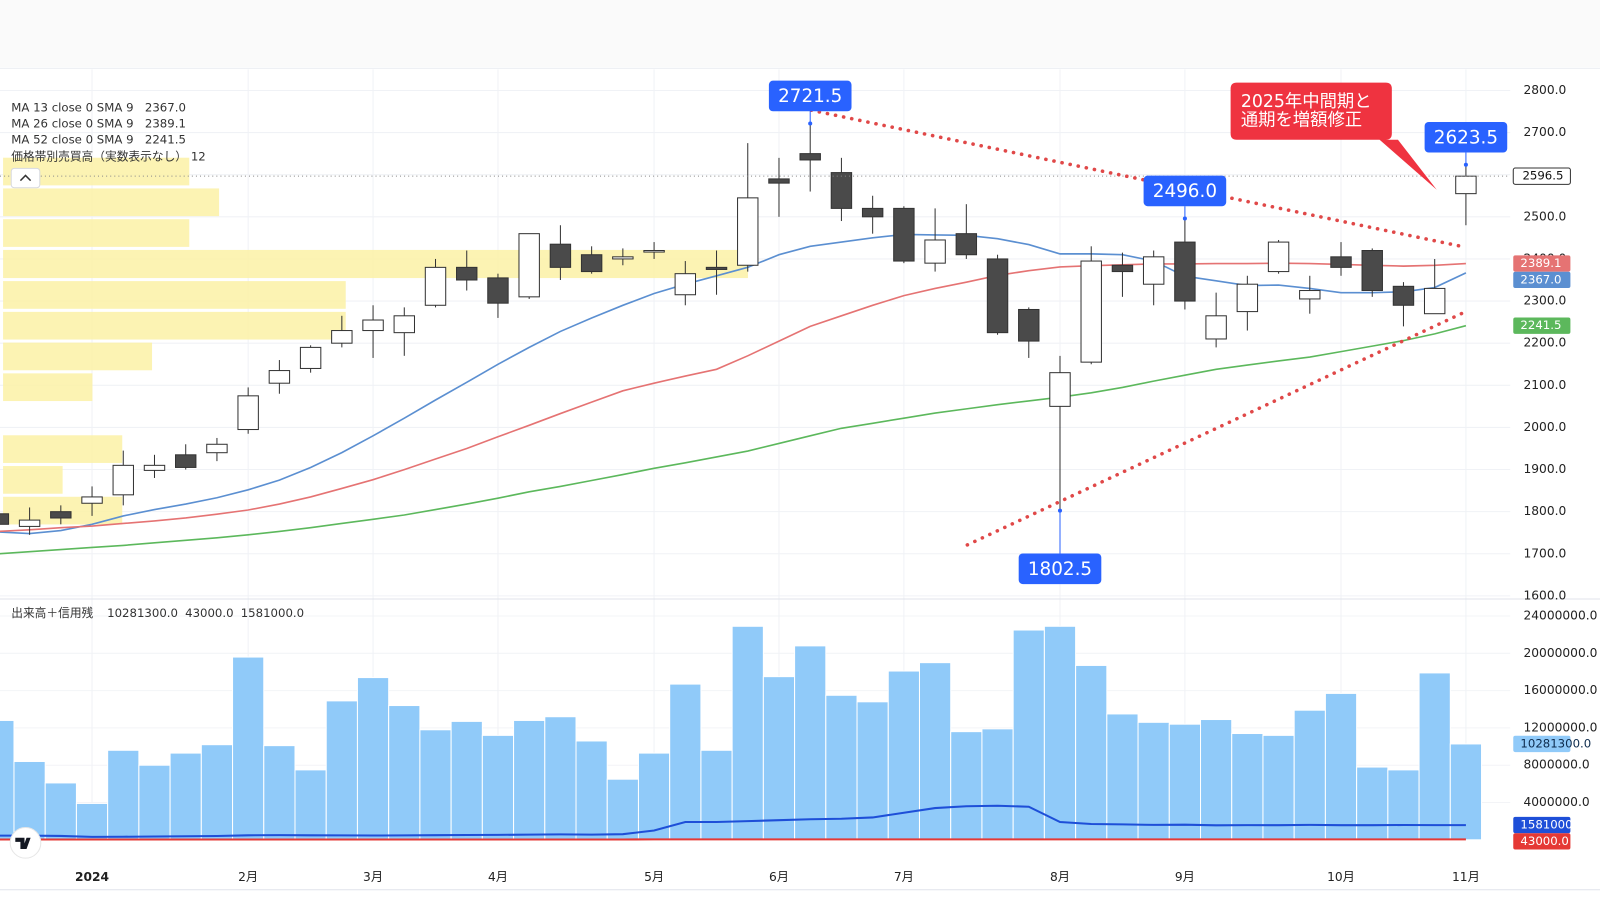  Describe the element at coordinates (1551, 825) in the screenshot. I see `axis-tag-label: 1581000.0` at that location.